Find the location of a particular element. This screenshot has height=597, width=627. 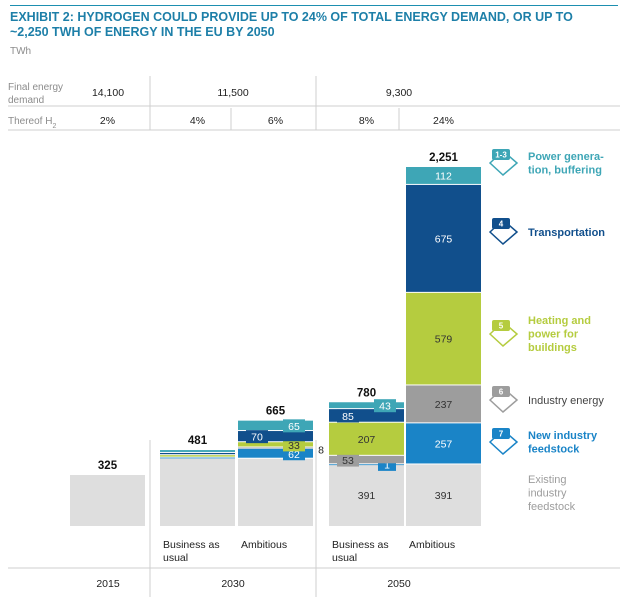

data-label: 33 is located at coordinates (294, 446).